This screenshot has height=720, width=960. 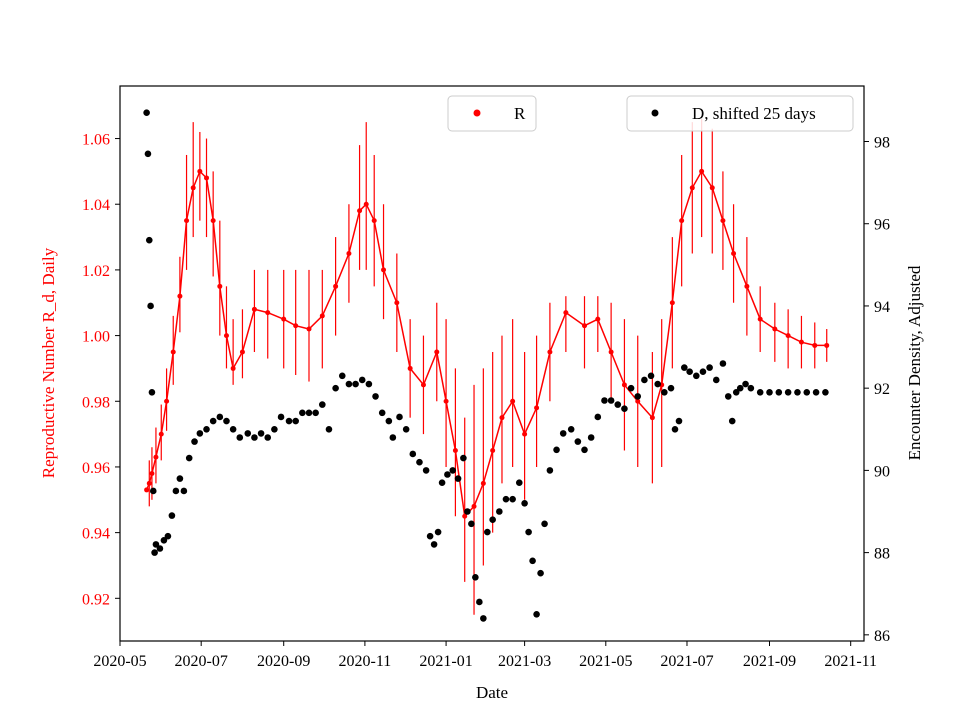 What do you see at coordinates (48, 362) in the screenshot?
I see `y-axis-left-title: Reproductive Number R_d, Daily` at bounding box center [48, 362].